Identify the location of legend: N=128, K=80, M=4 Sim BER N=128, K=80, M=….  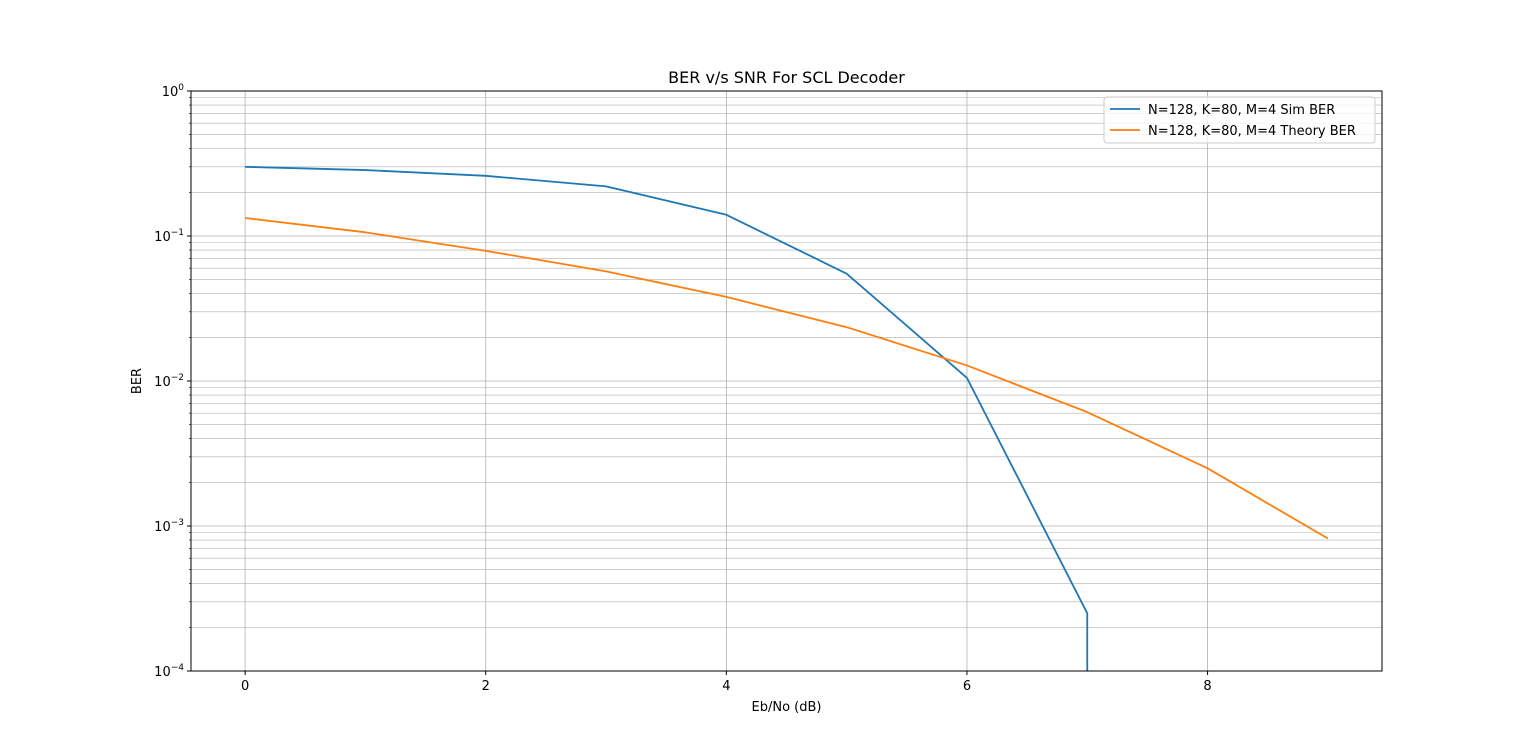
(1239, 120).